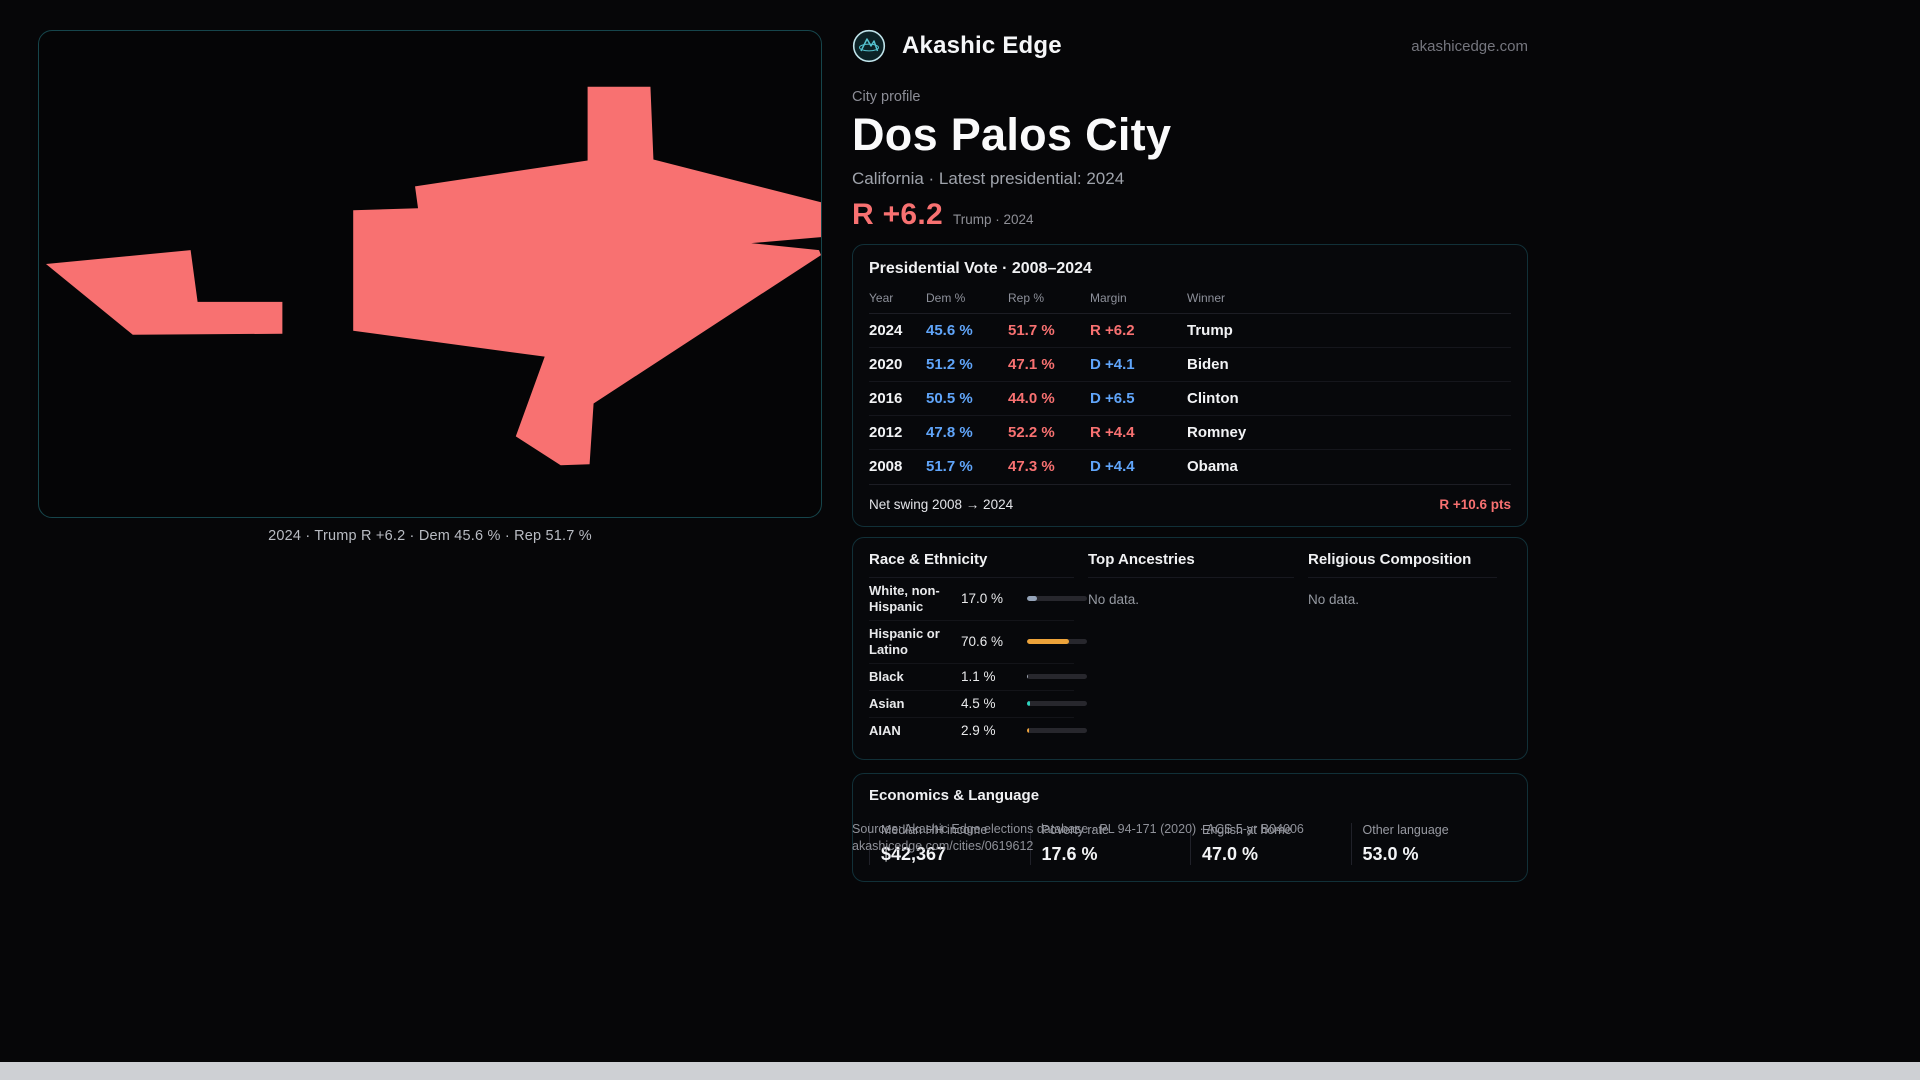 The width and height of the screenshot is (1920, 1080). What do you see at coordinates (978, 642) in the screenshot?
I see `race-row: Hispanic or Latino 70.6 %` at bounding box center [978, 642].